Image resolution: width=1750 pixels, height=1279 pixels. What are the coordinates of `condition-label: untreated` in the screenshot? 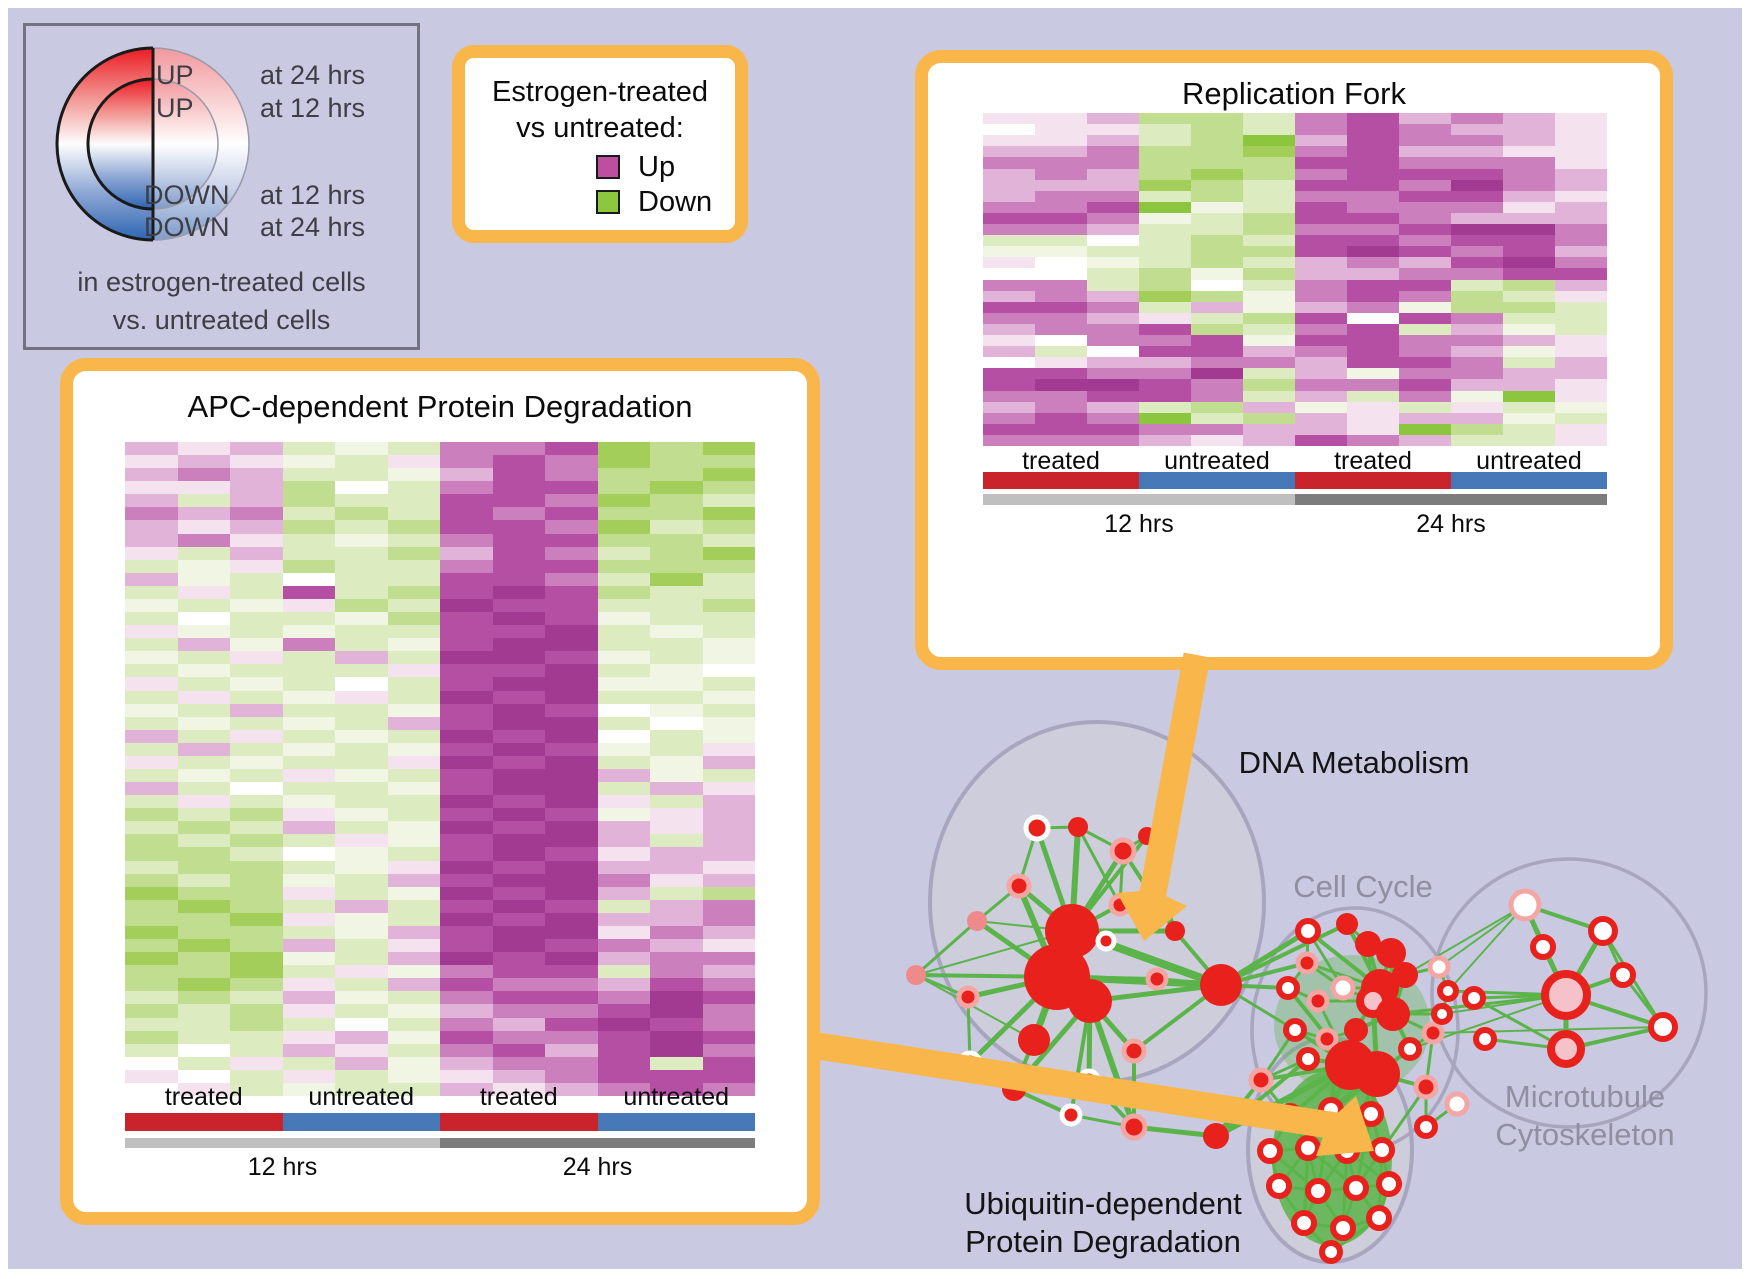 It's located at (676, 1097).